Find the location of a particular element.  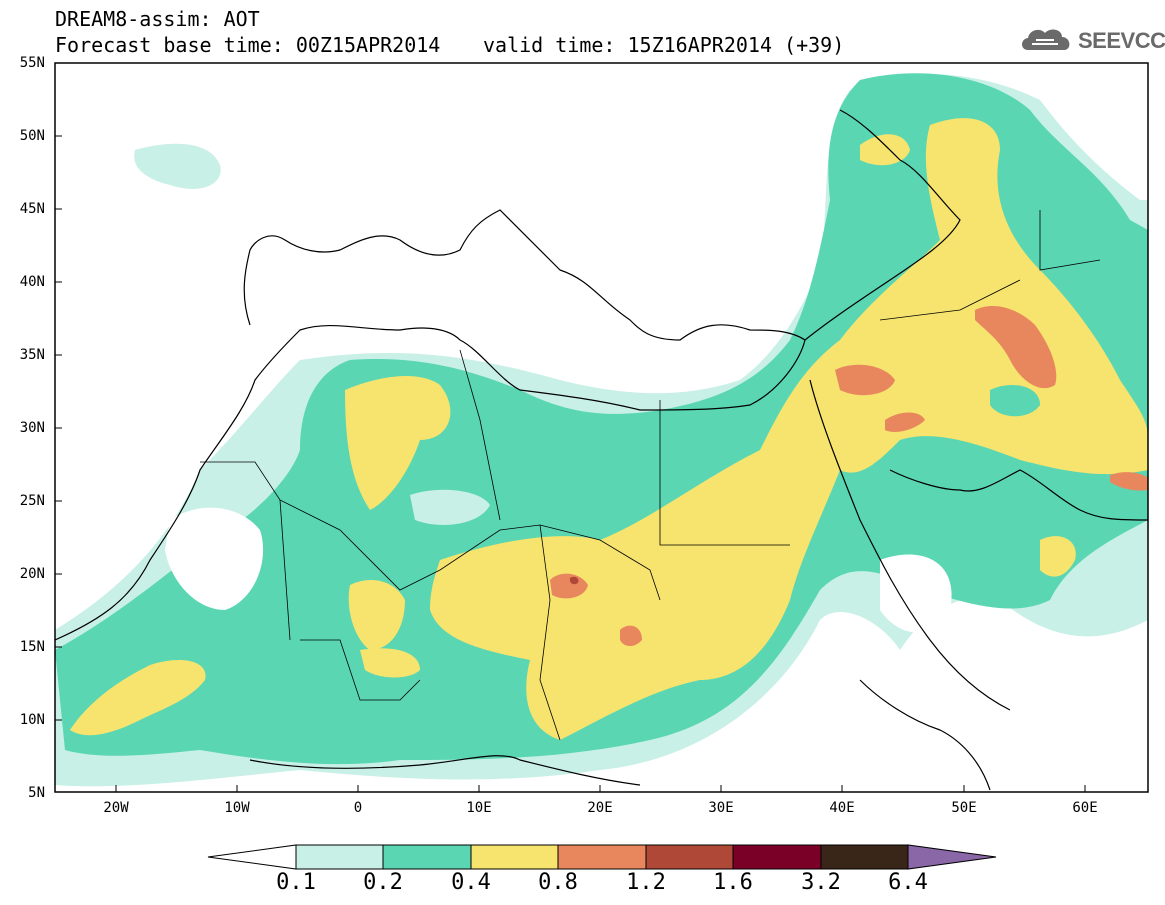

logo-text: SEEVCCC is located at coordinates (1121, 40).